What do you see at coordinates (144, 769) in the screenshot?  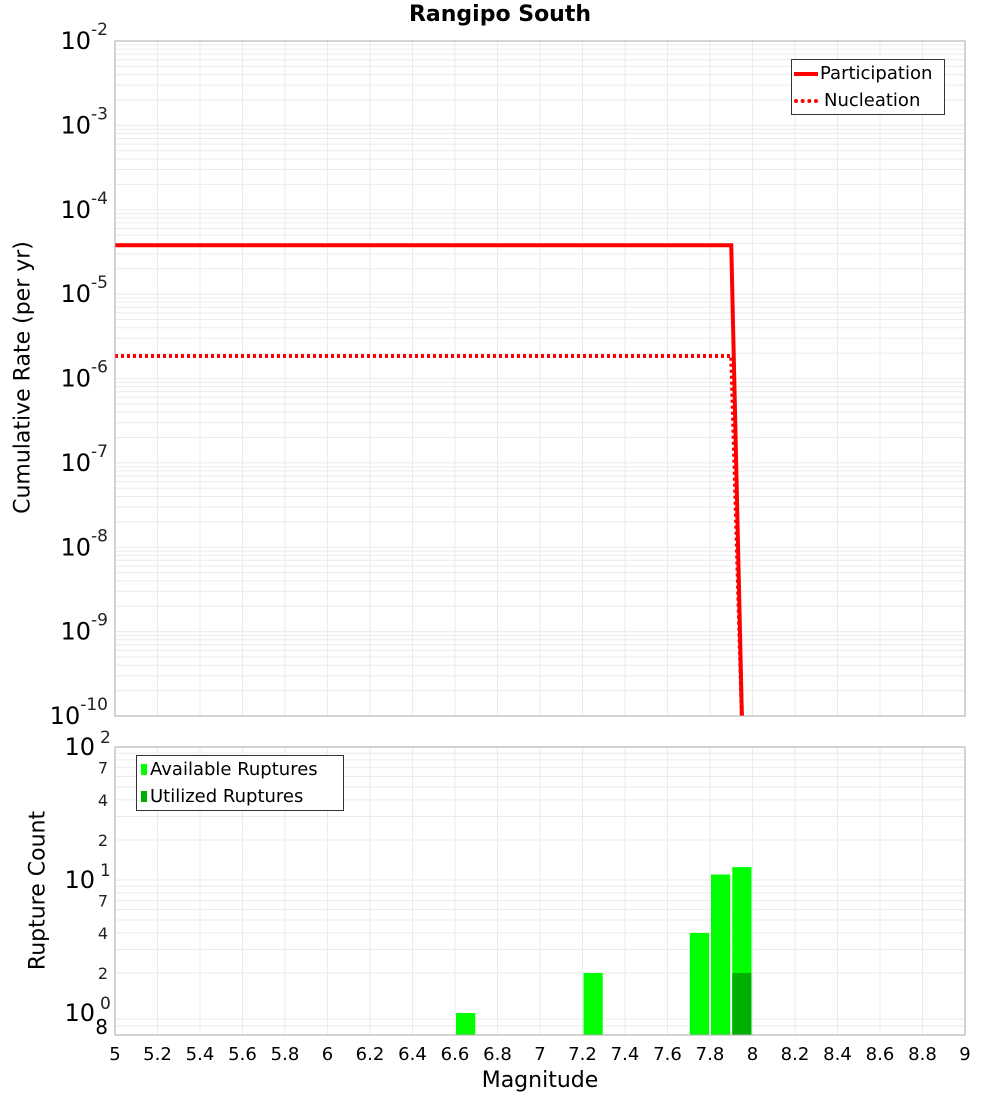 I see `green-square-icon` at bounding box center [144, 769].